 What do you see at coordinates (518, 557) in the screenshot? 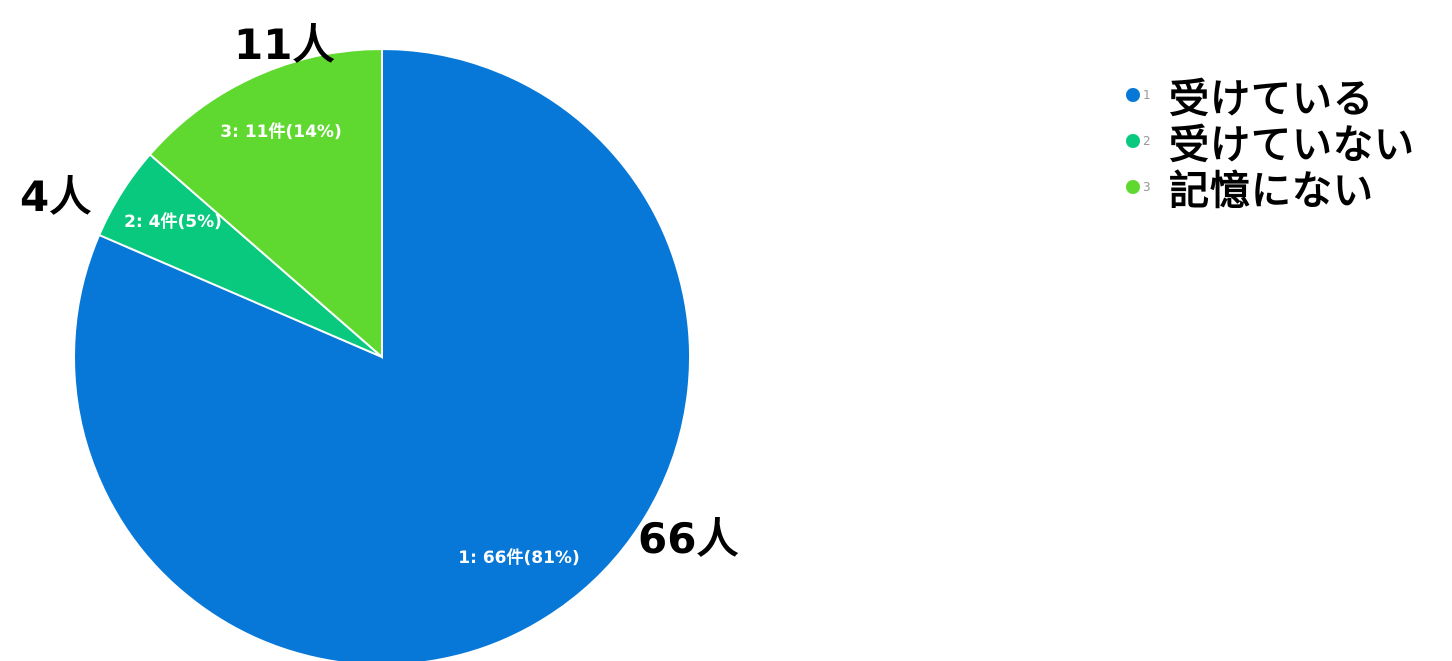
I see `slice-label-1: 1: 66件(81%)` at bounding box center [518, 557].